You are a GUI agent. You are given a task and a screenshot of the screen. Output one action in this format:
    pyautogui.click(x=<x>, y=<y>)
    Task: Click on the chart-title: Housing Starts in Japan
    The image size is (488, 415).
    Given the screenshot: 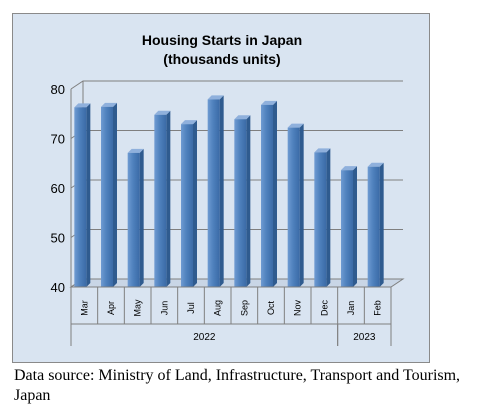 What is the action you would take?
    pyautogui.click(x=222, y=40)
    